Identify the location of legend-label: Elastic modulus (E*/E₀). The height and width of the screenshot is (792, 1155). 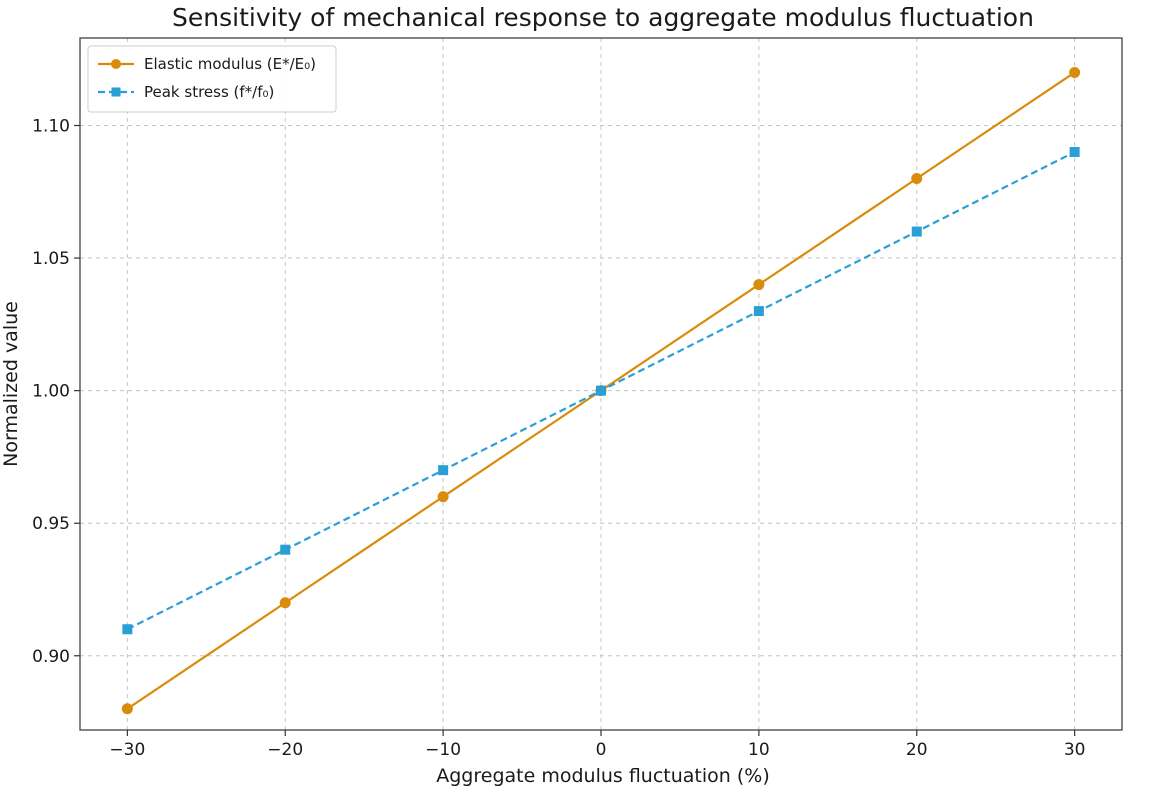
(230, 64).